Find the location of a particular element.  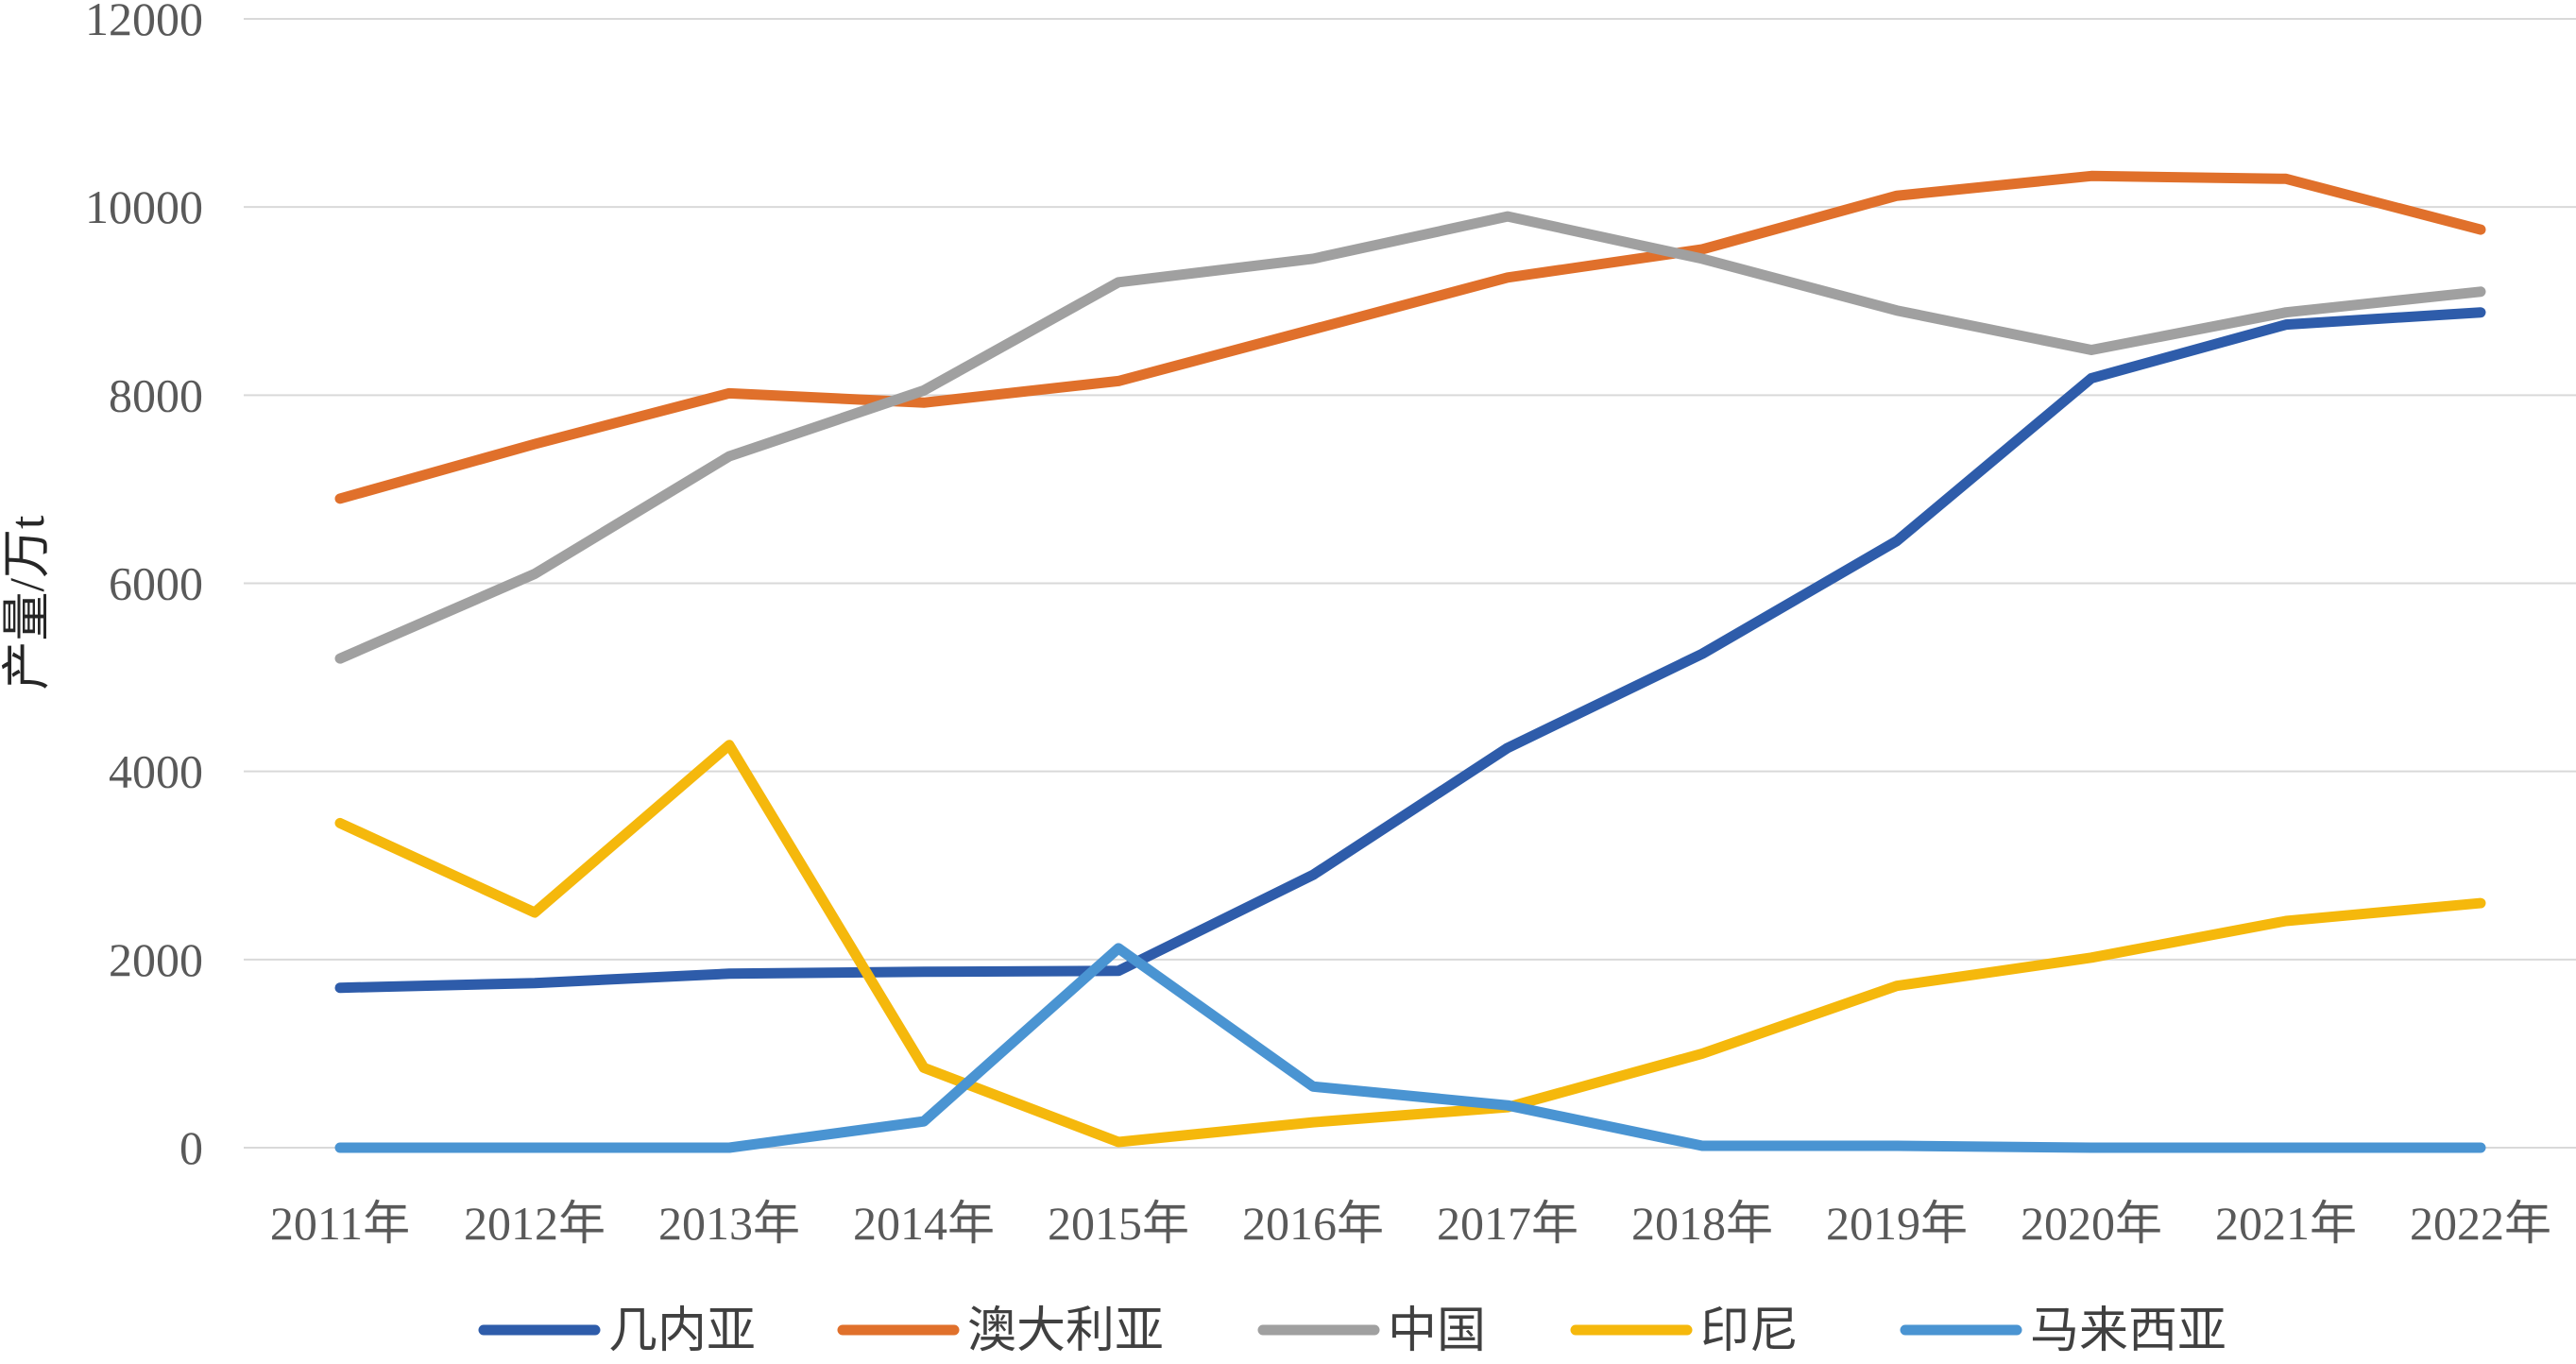

y-tick-label: 12000 is located at coordinates (144, 22).